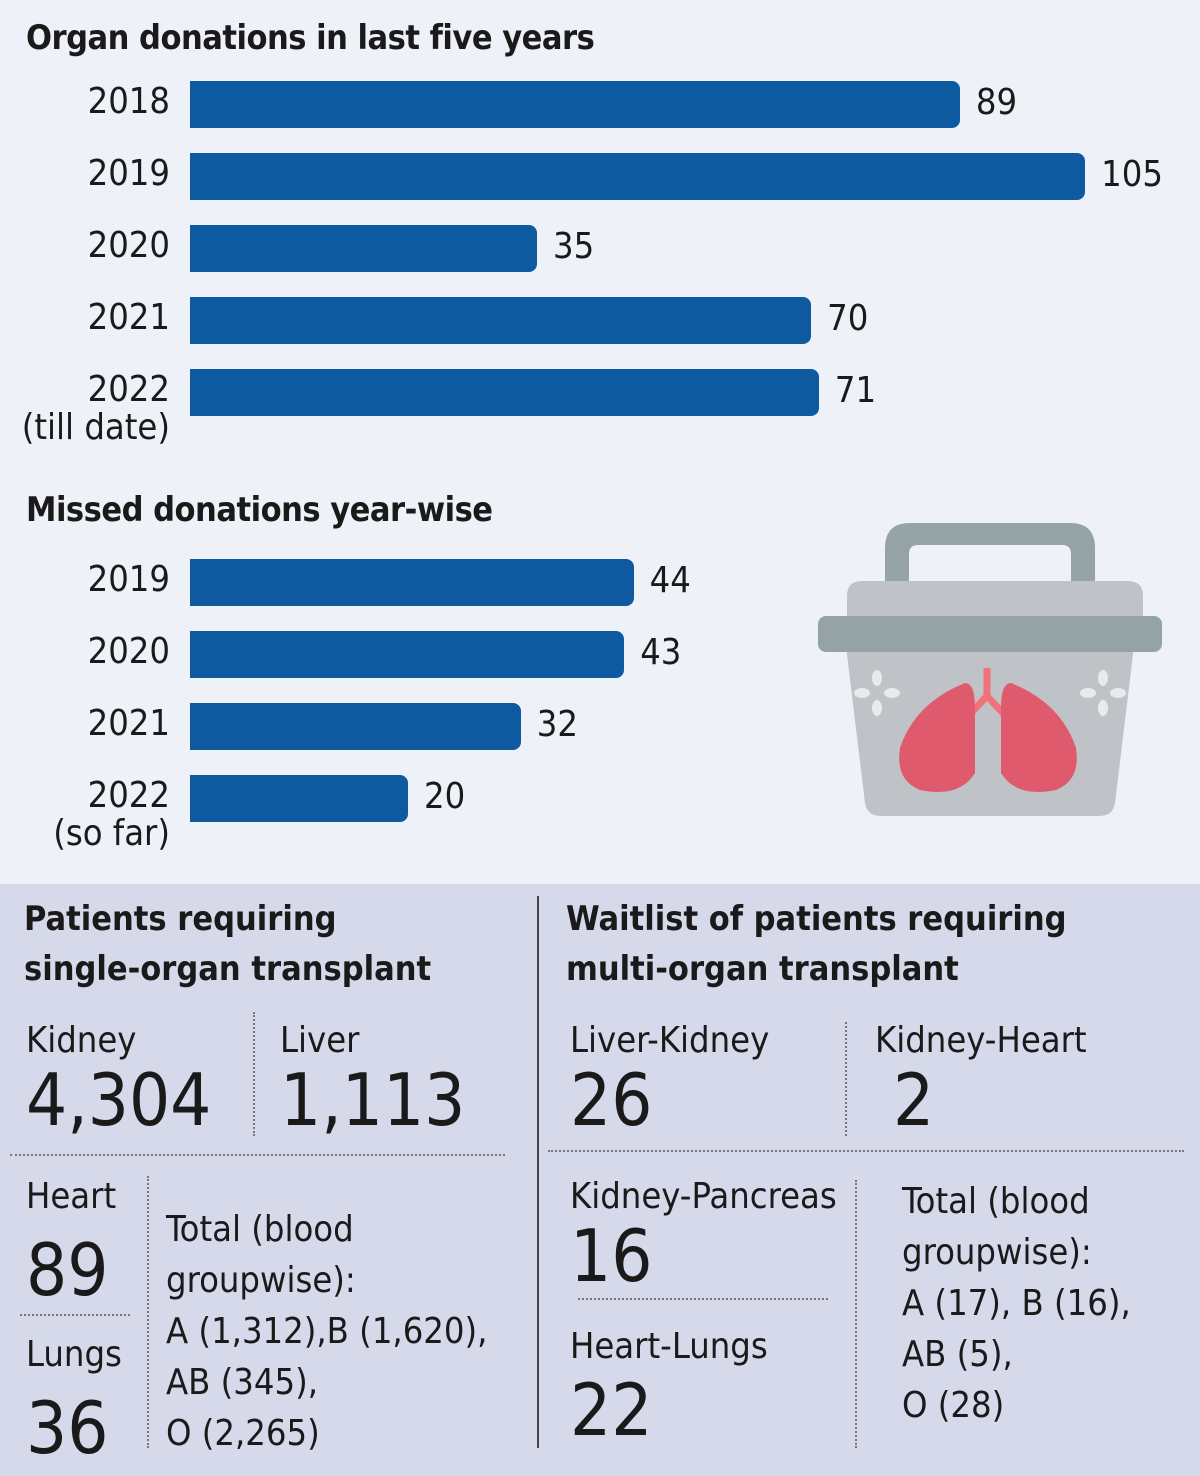 The width and height of the screenshot is (1200, 1476). I want to click on text-line: O (2,265), so click(243, 1433).